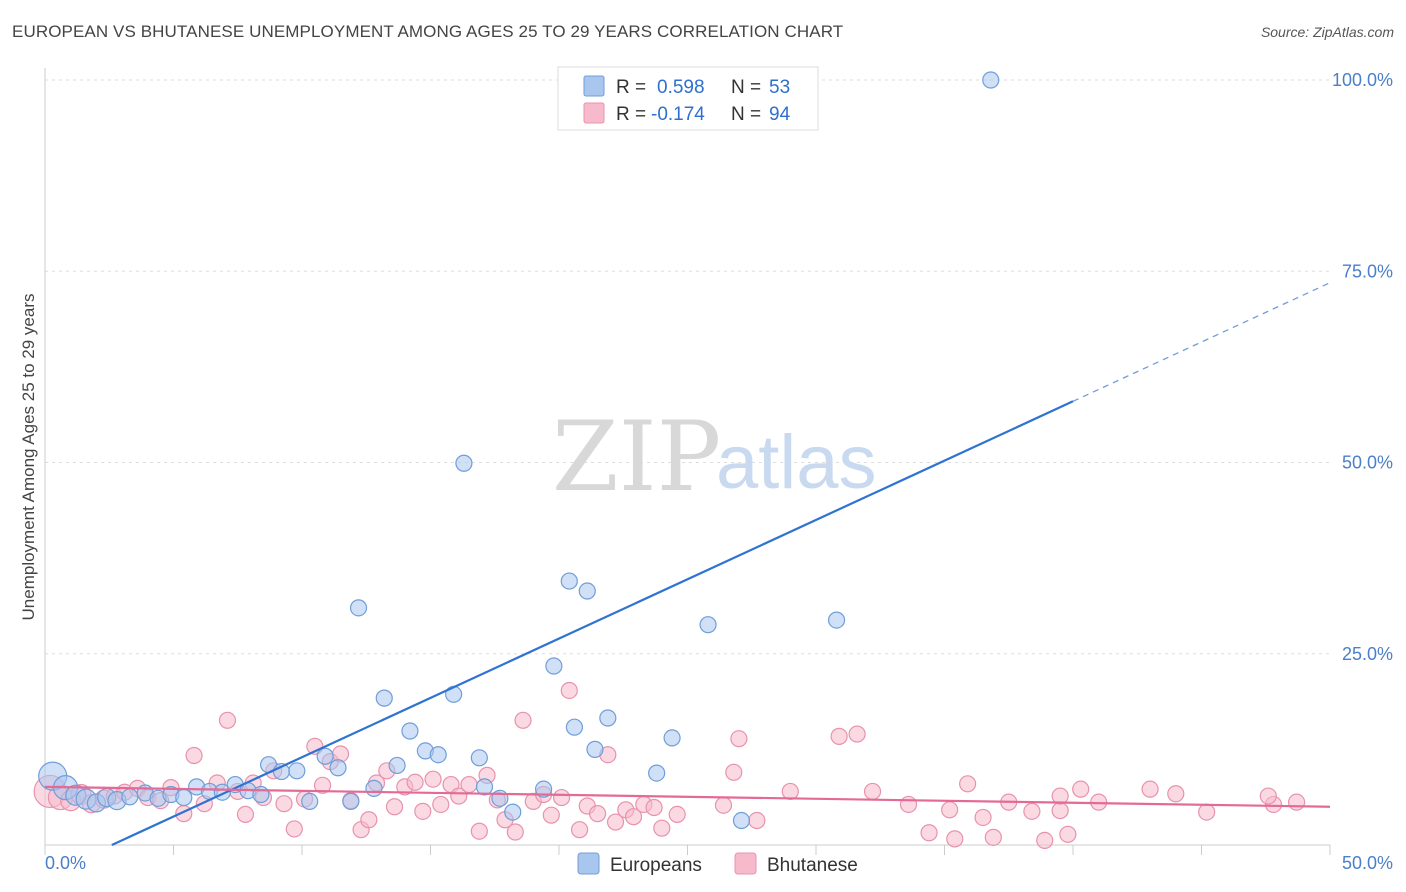 This screenshot has height=892, width=1406. I want to click on watermark: ZIP atlas, so click(714, 457).